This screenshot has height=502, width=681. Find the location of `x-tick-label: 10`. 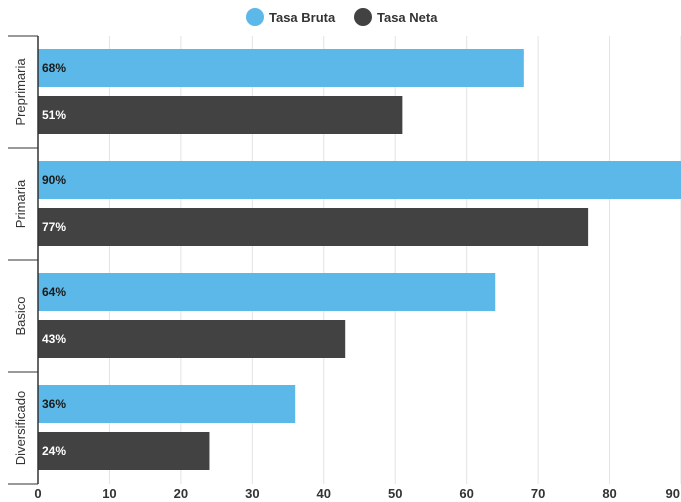

x-tick-label: 10 is located at coordinates (109, 493).